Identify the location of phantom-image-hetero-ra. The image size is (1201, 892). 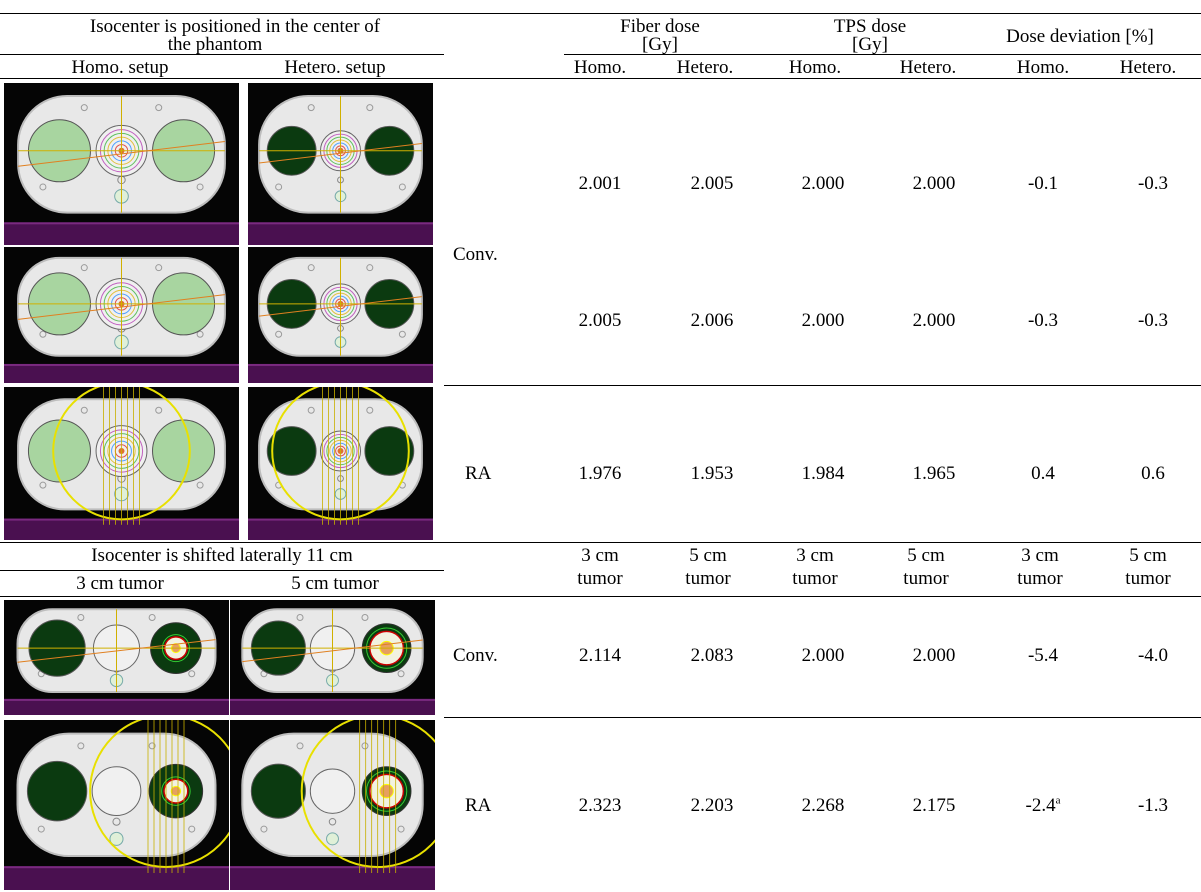
(340, 463).